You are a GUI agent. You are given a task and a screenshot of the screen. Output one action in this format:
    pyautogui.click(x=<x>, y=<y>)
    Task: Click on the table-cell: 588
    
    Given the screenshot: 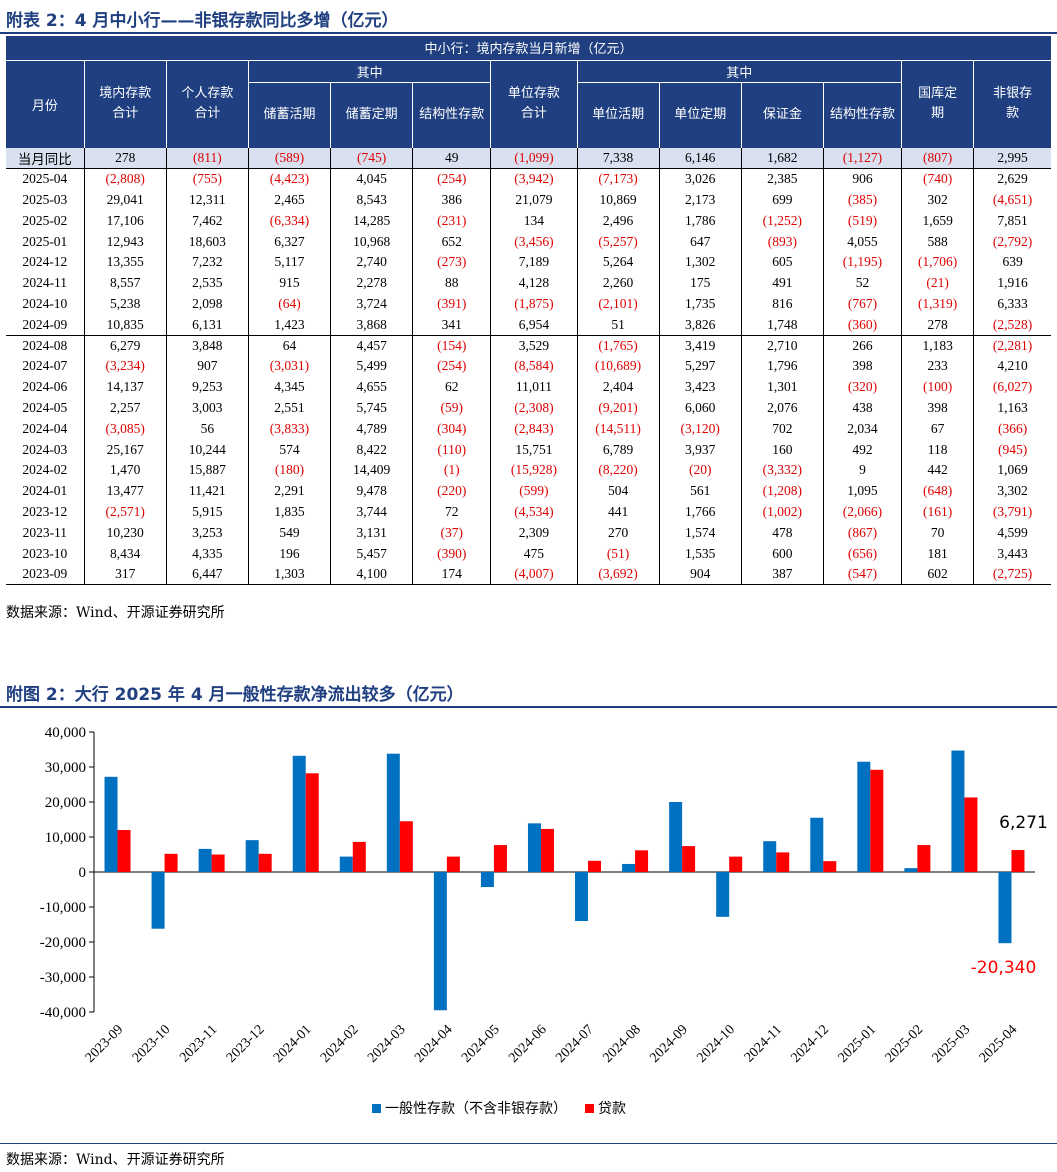 What is the action you would take?
    pyautogui.click(x=937, y=241)
    